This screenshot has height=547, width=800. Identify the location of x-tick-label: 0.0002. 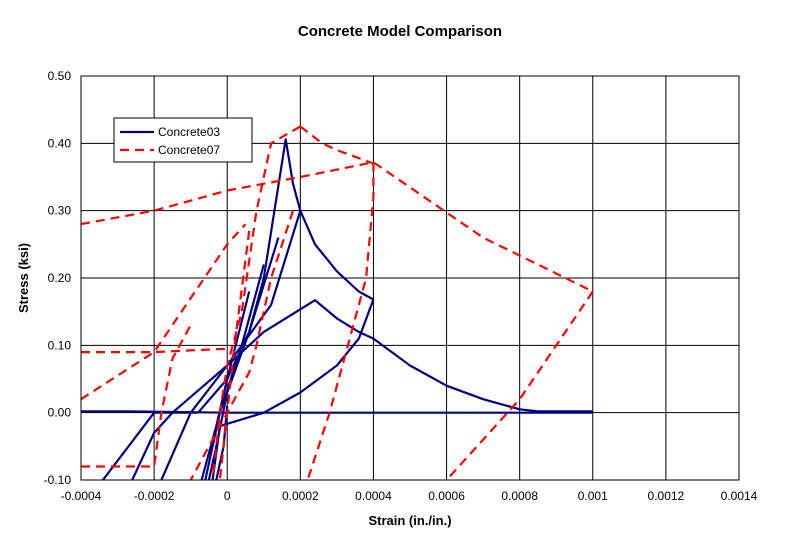
(300, 496).